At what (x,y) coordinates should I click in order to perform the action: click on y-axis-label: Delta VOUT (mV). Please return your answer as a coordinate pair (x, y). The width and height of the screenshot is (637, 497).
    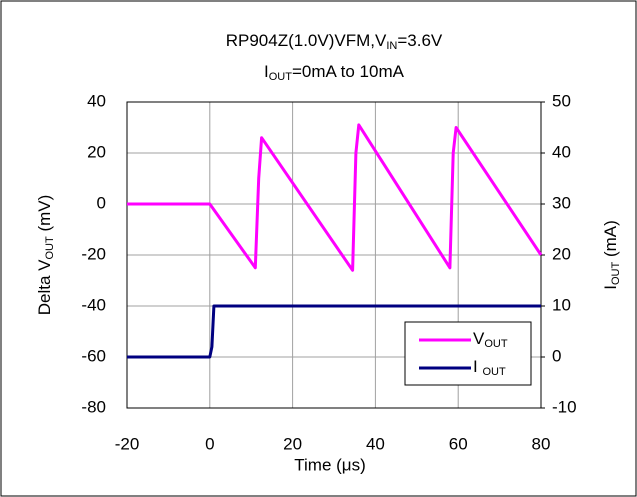
    Looking at the image, I should click on (45, 255).